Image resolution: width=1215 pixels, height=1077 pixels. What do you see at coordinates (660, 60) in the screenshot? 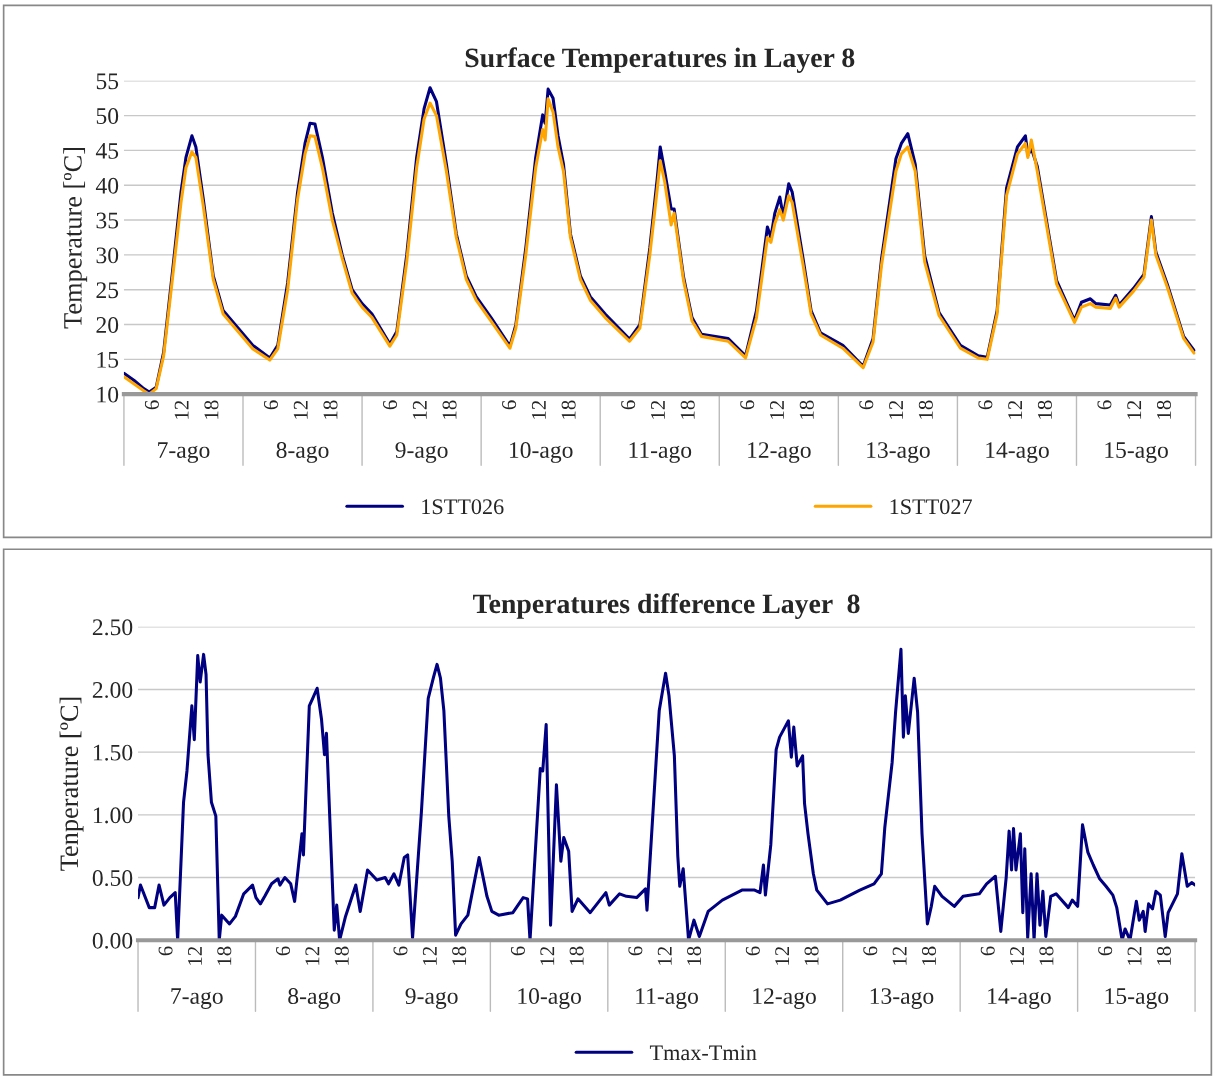
I see `chart-title: Surface Temperatures in Layer 8` at bounding box center [660, 60].